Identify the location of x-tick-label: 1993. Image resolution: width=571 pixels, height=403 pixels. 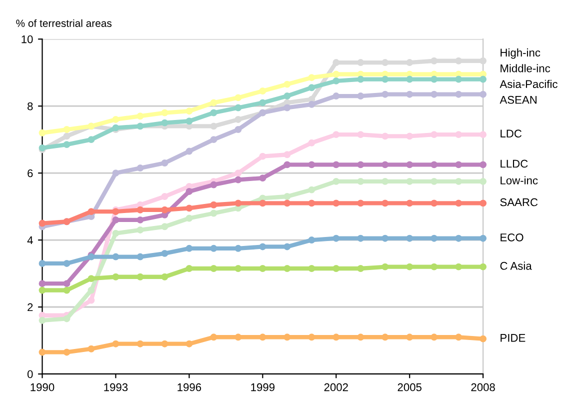
(116, 387).